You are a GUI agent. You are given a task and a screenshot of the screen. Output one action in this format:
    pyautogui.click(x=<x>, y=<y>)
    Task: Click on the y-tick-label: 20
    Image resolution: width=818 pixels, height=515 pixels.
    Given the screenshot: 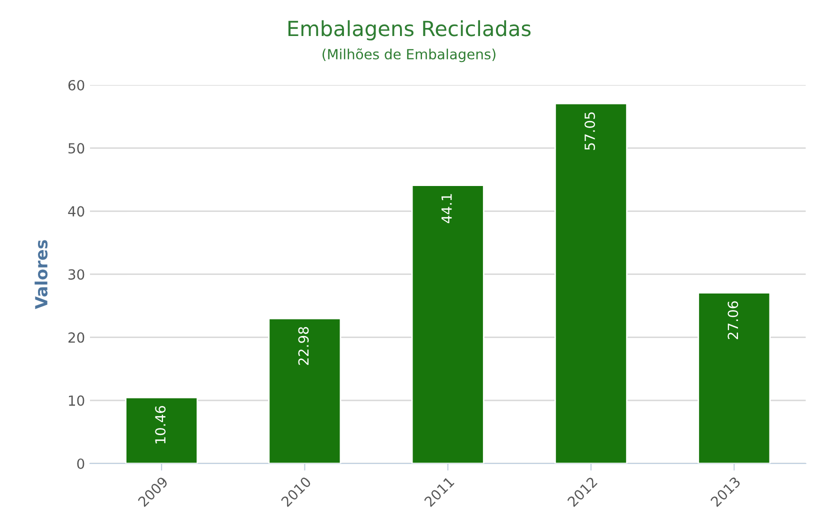 What is the action you would take?
    pyautogui.click(x=76, y=337)
    